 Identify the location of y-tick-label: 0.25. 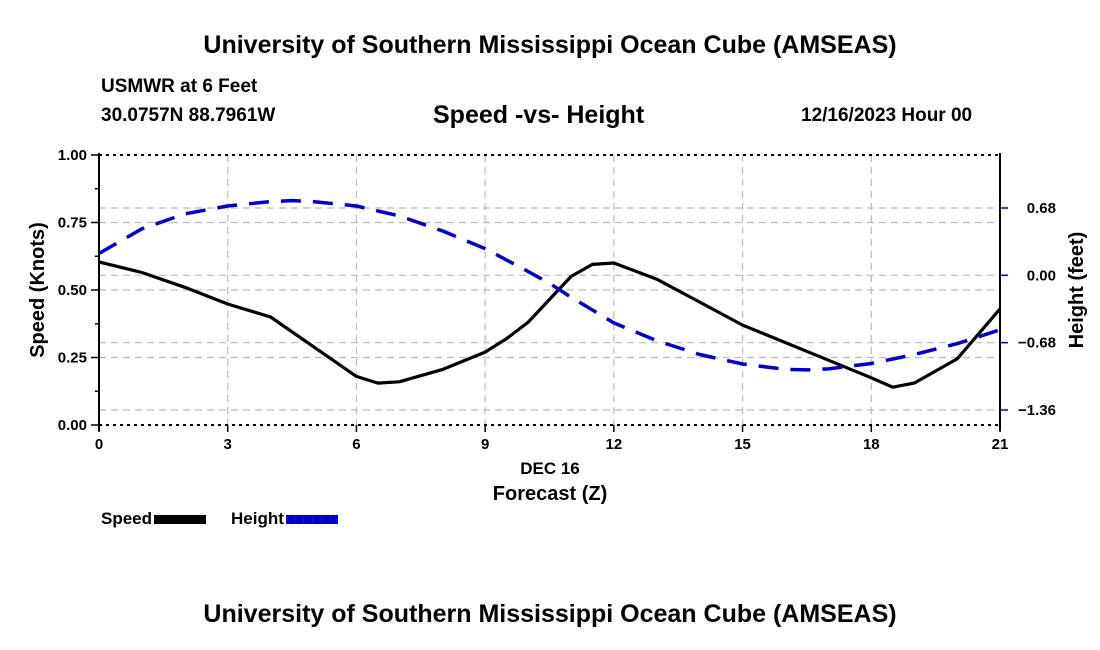
(72, 358).